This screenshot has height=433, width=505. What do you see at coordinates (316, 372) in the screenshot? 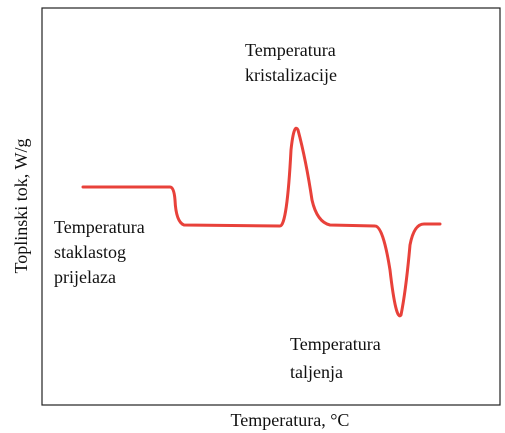
I see `annotation-text: taljenja` at bounding box center [316, 372].